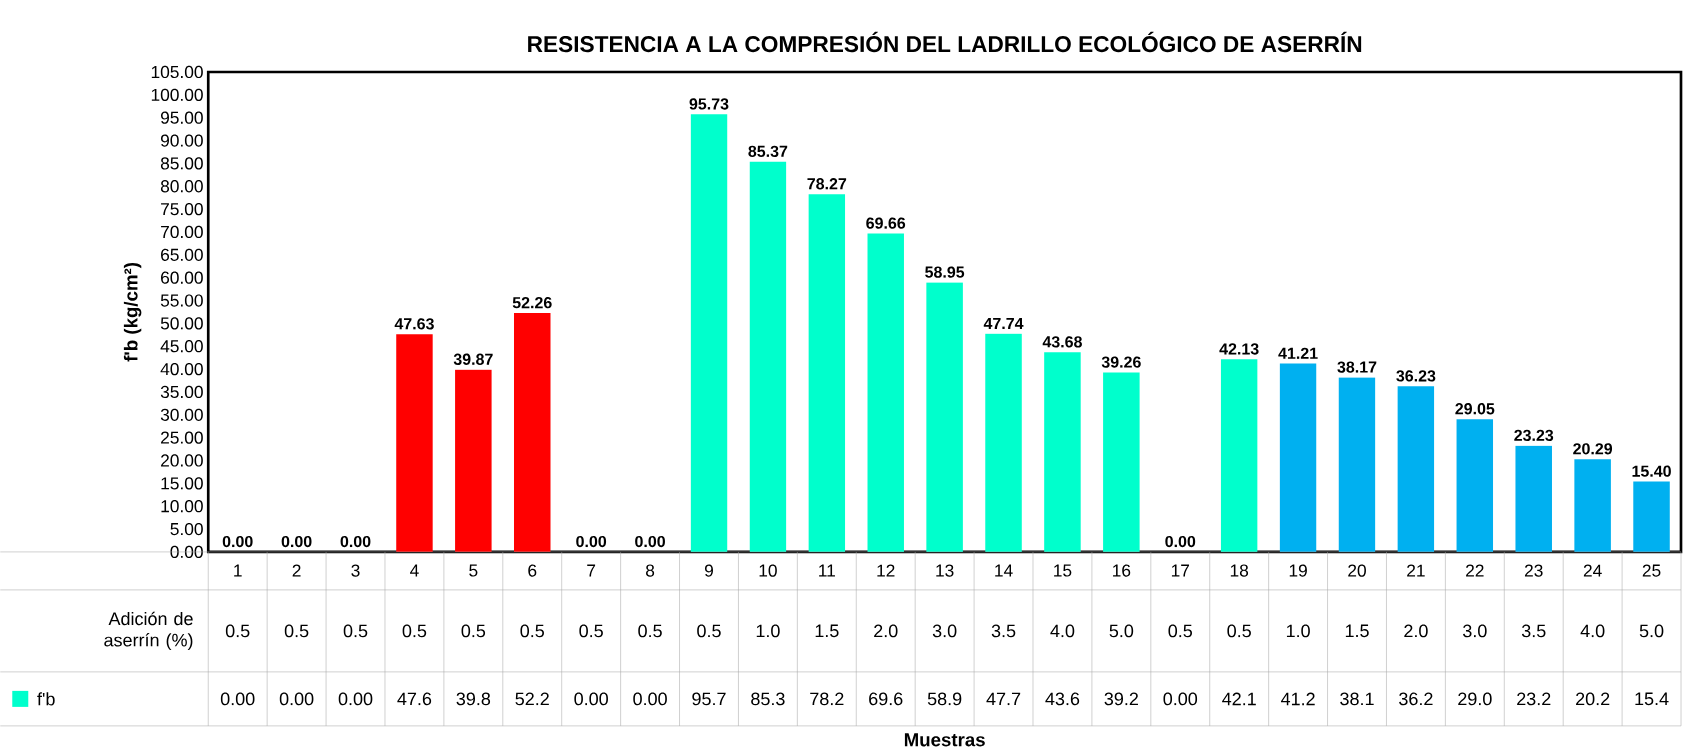 The image size is (1687, 753). I want to click on data-label: 43.68, so click(1062, 342).